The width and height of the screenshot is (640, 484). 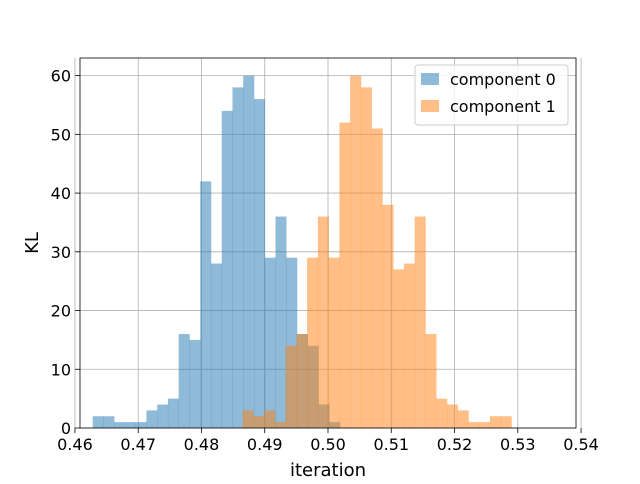 What do you see at coordinates (391, 444) in the screenshot?
I see `x-tick-label: 0.51` at bounding box center [391, 444].